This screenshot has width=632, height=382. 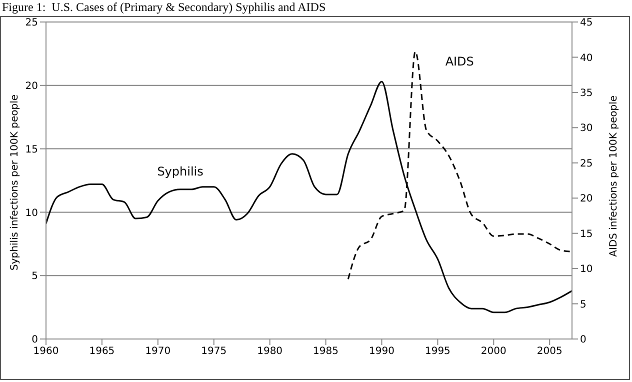 I want to click on x-tick-label: 1980, so click(x=270, y=352).